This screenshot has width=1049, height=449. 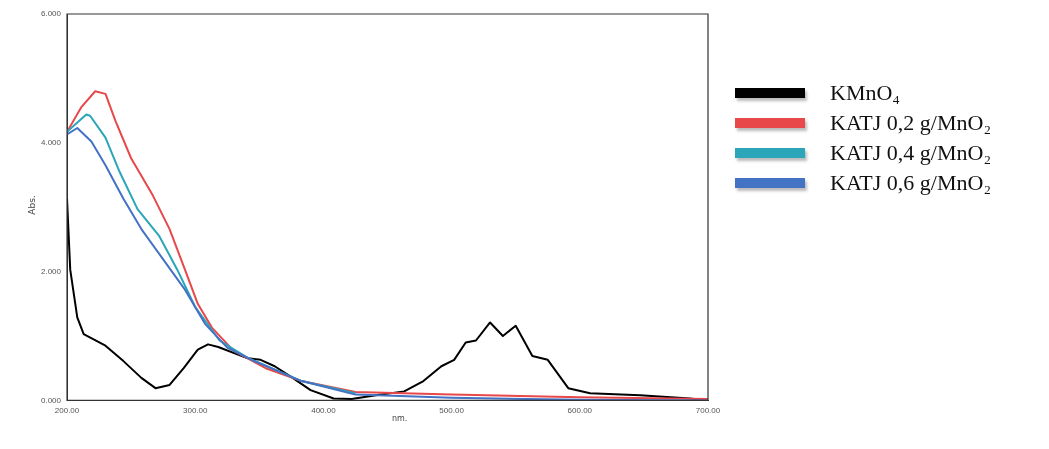 What do you see at coordinates (911, 153) in the screenshot?
I see `legend-label: KATJ 0,4 g/MnO₂` at bounding box center [911, 153].